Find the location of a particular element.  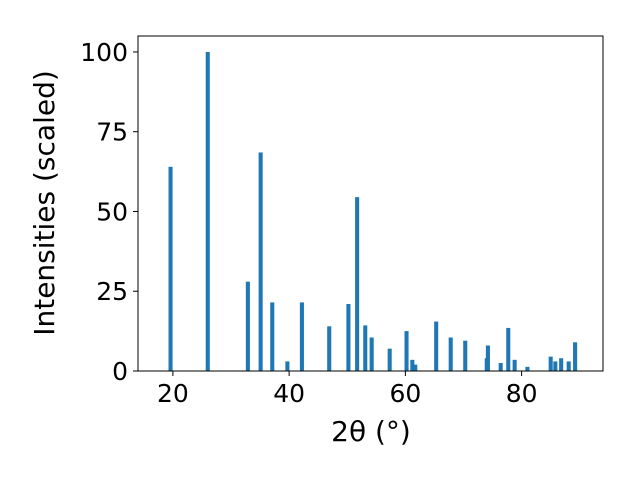

y-tick-label-100: 100 is located at coordinates (104, 52).